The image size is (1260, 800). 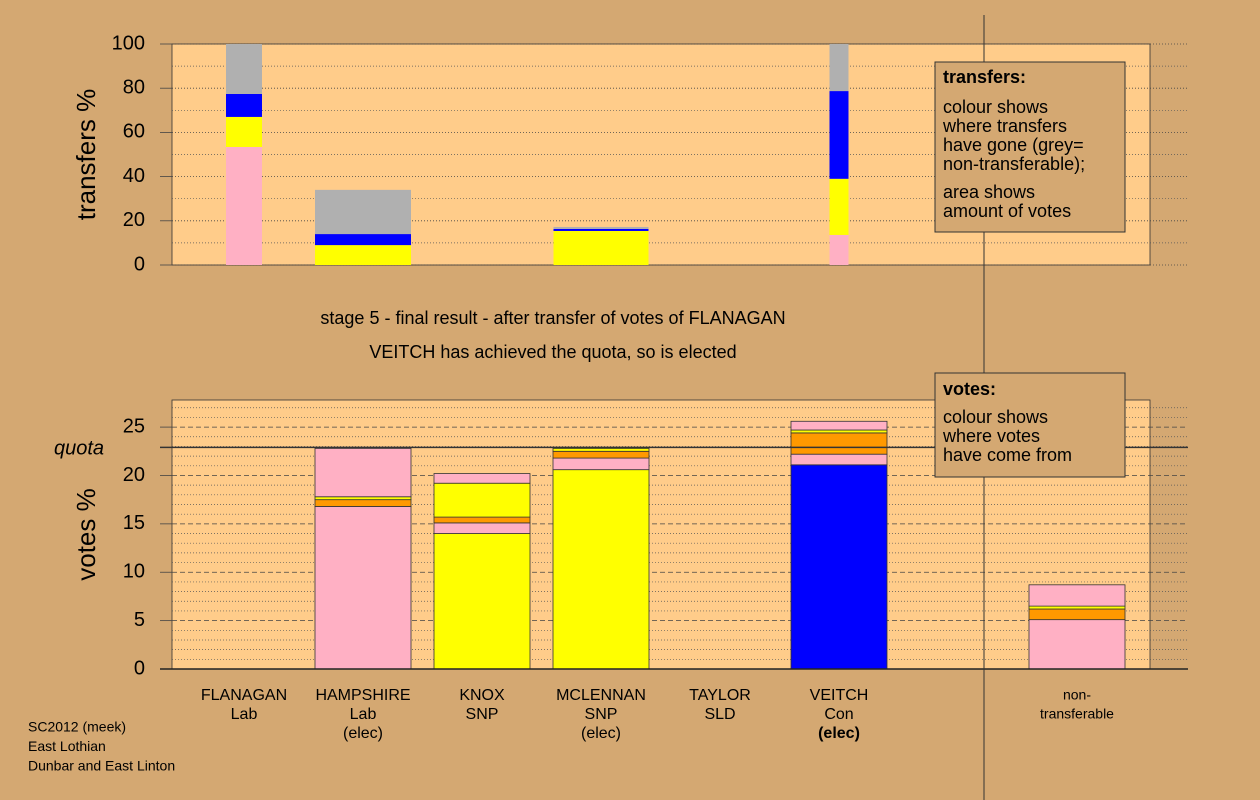 I want to click on y-tick-label: 25, so click(x=134, y=426).